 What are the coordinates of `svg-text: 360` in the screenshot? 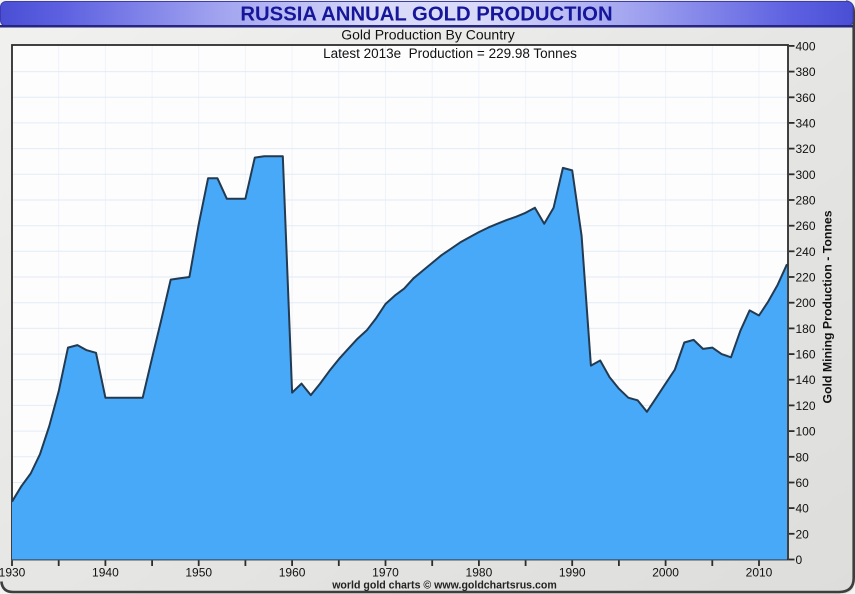 It's located at (806, 98).